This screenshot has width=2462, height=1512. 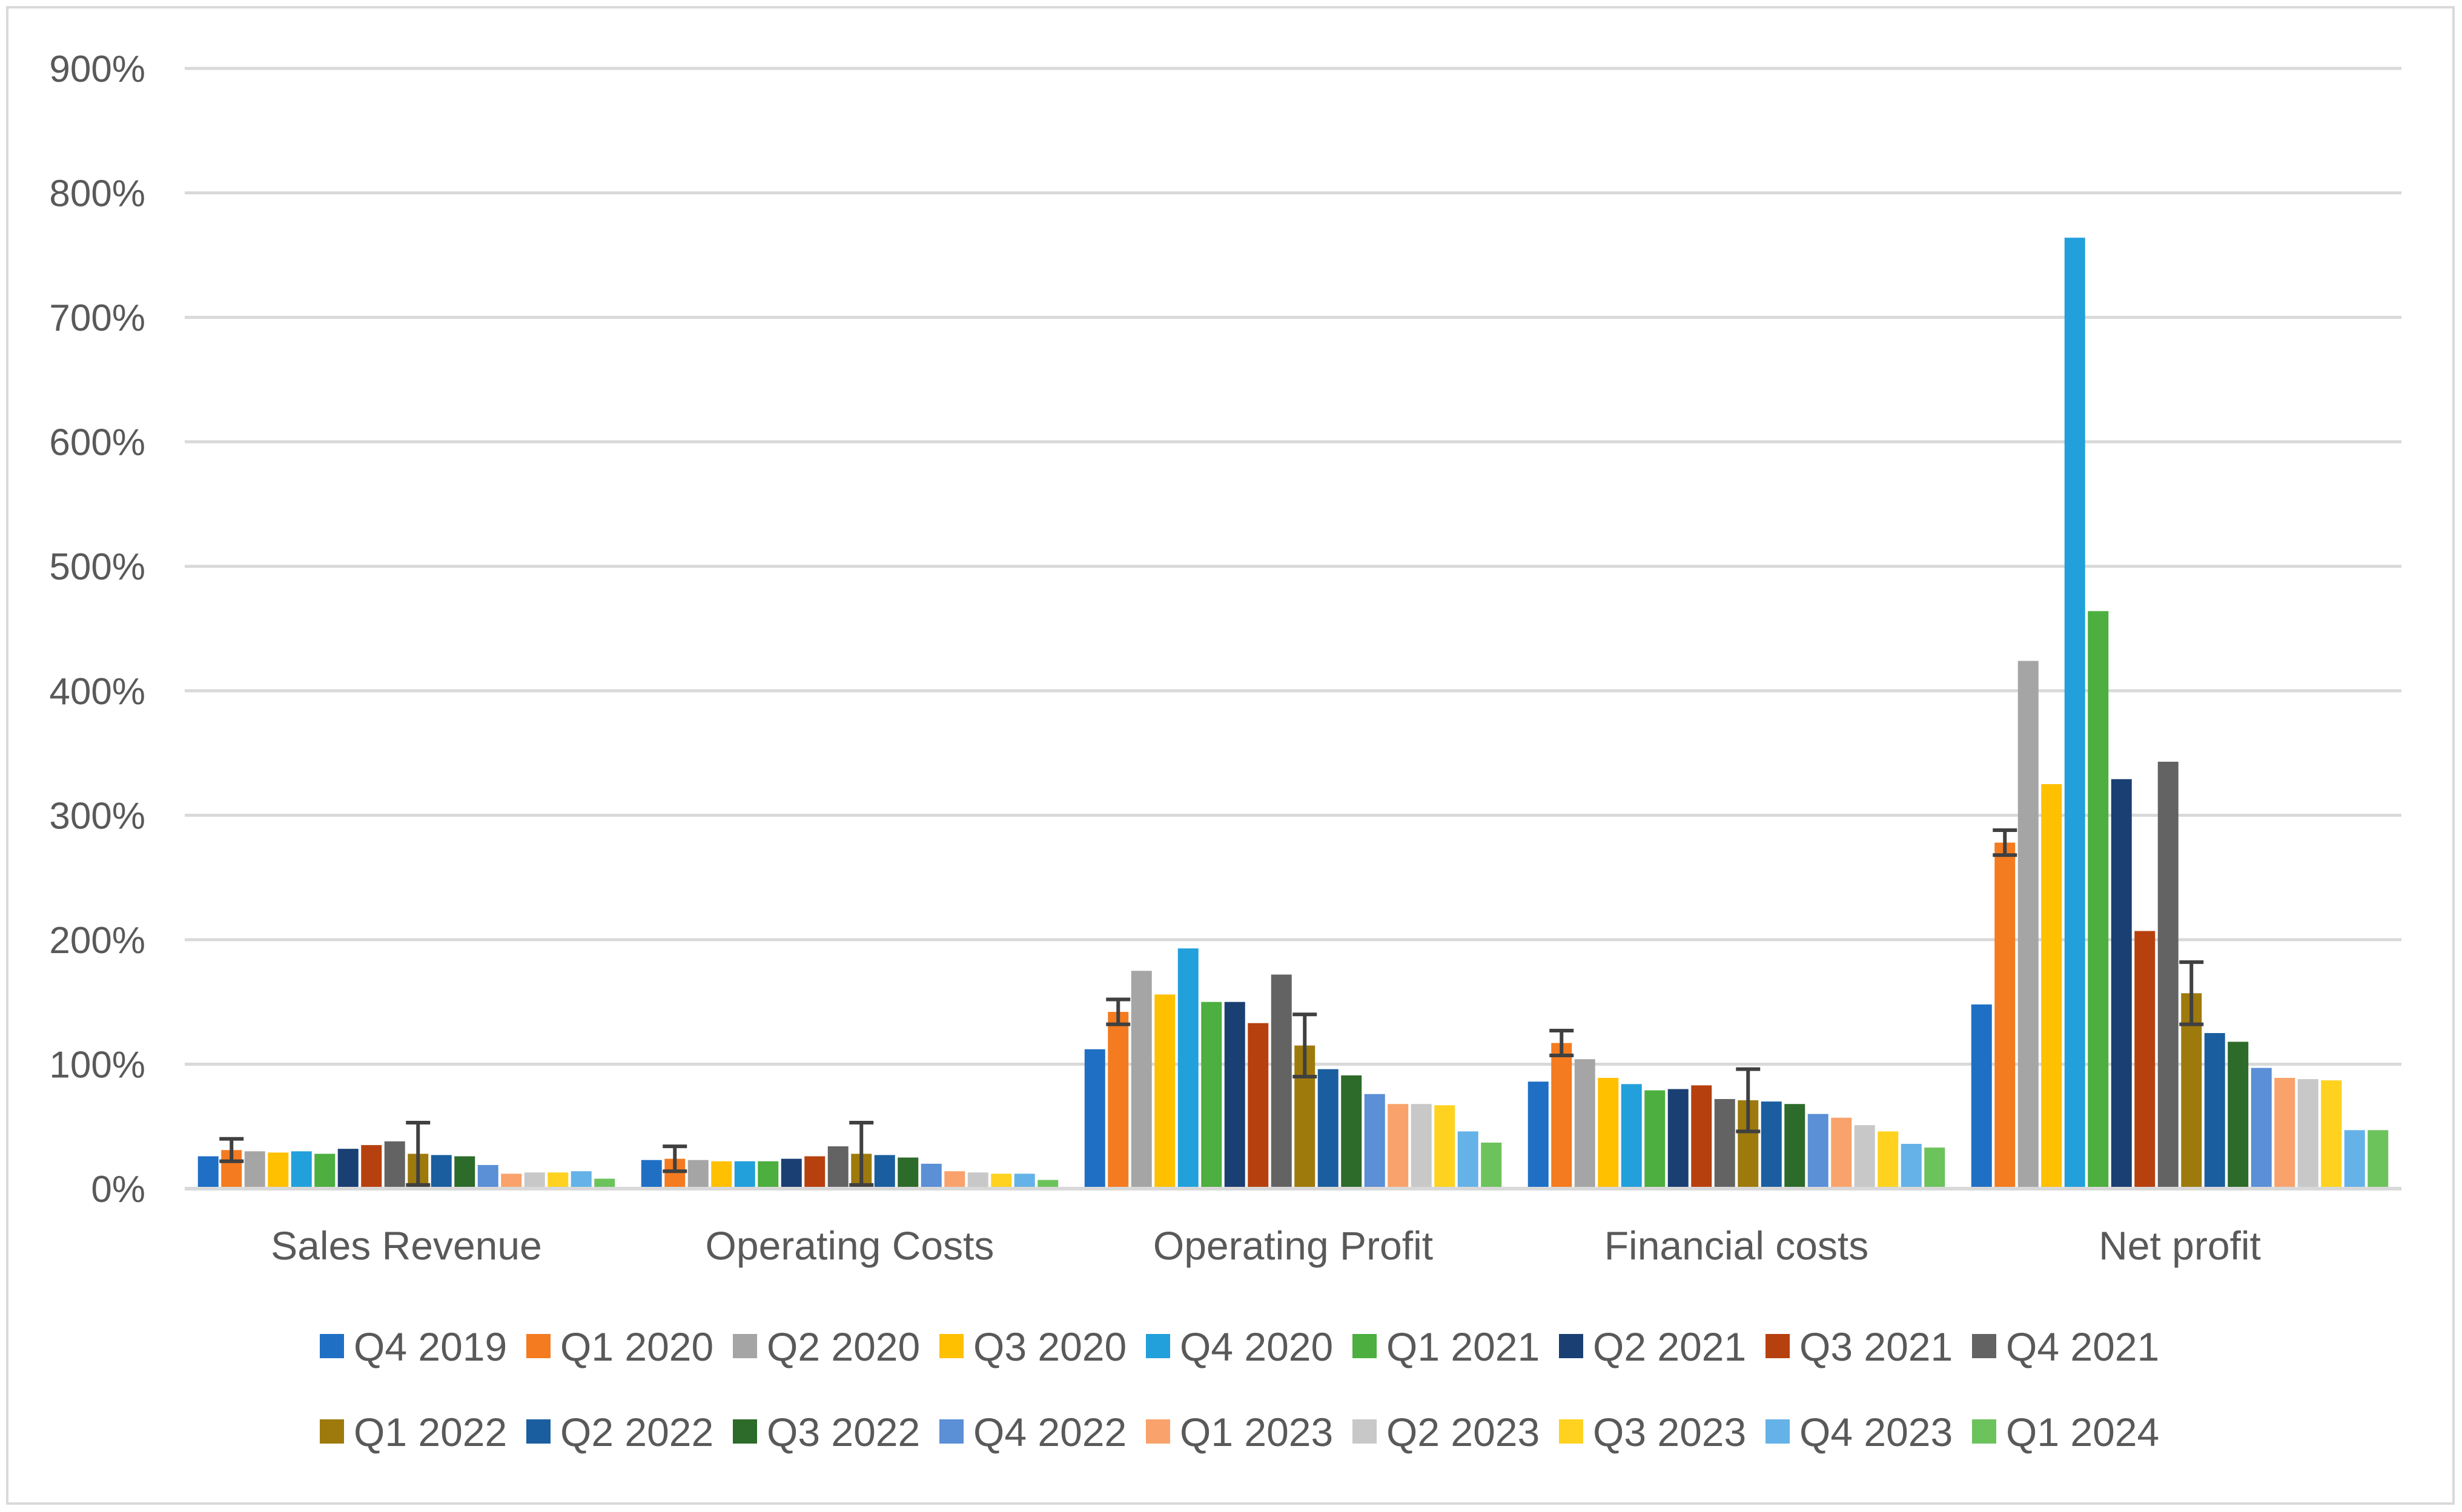 What do you see at coordinates (1463, 1346) in the screenshot?
I see `legend-label: Q1 2021` at bounding box center [1463, 1346].